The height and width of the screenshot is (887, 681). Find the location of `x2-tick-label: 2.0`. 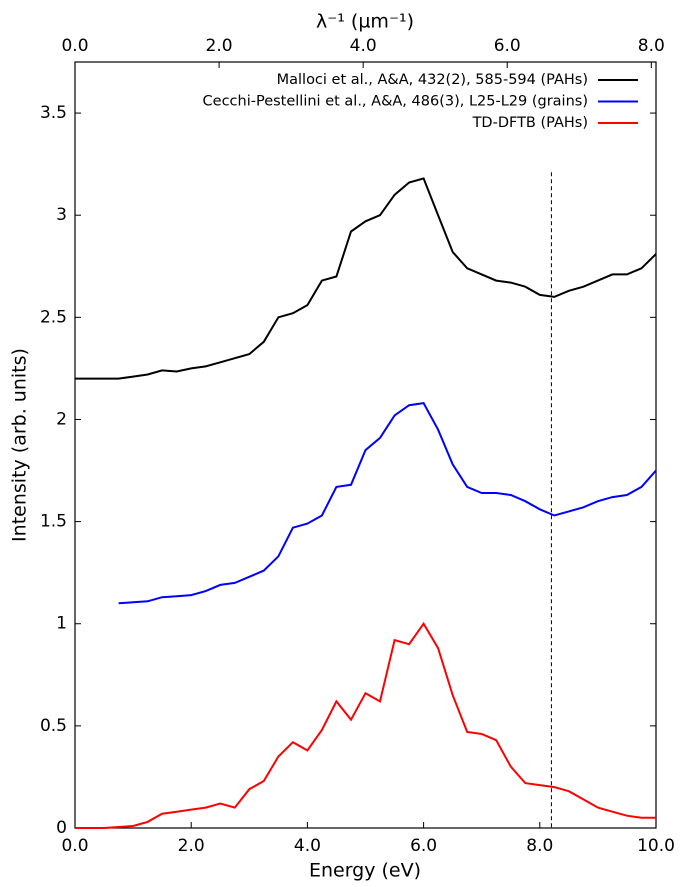

x2-tick-label: 2.0 is located at coordinates (219, 46).